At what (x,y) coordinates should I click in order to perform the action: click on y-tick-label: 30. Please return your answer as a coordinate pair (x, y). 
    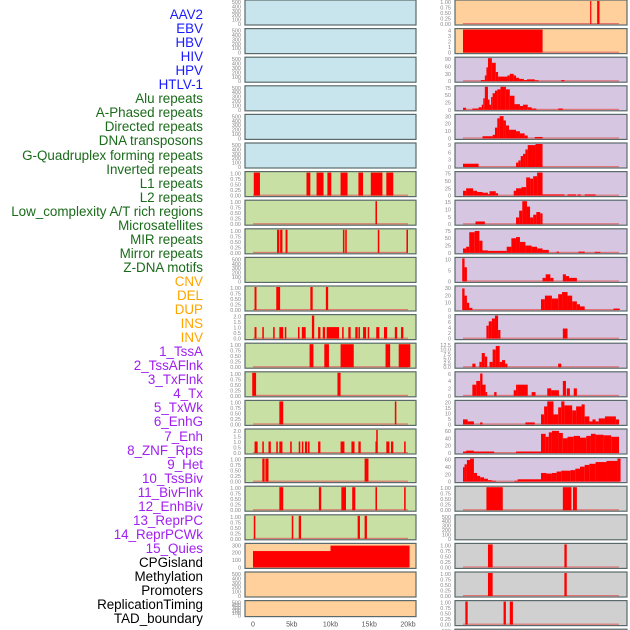
    Looking at the image, I should click on (448, 75).